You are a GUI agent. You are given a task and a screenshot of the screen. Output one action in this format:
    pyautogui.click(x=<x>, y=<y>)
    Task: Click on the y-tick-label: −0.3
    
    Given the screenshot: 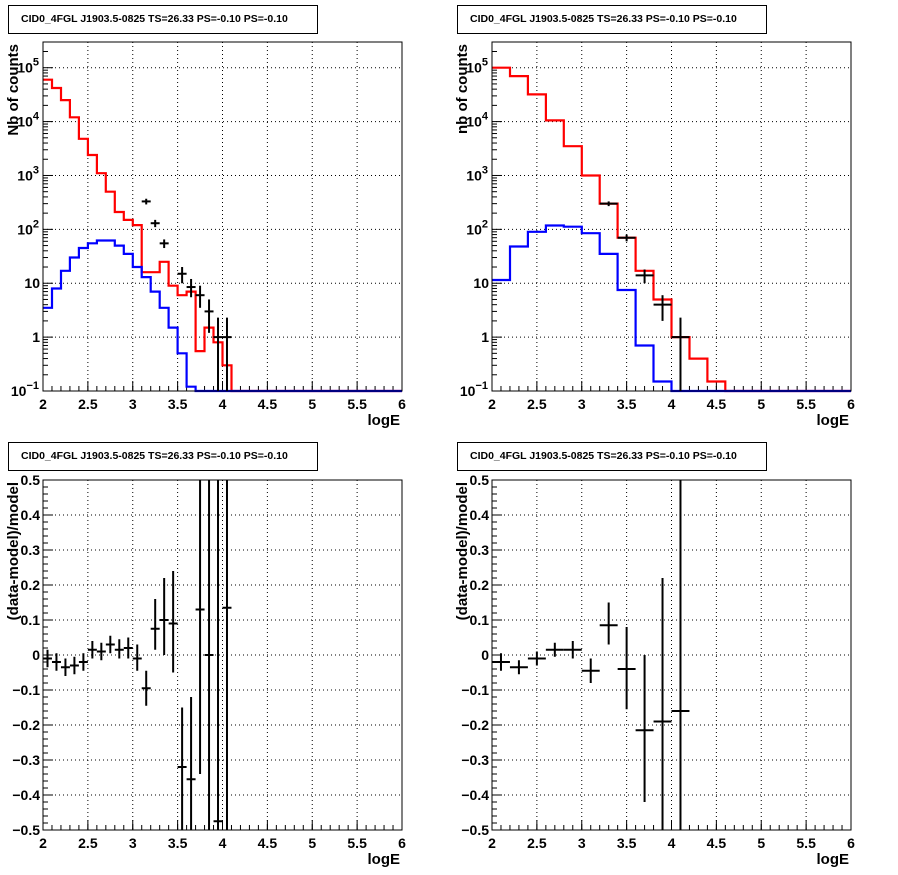 What is the action you would take?
    pyautogui.click(x=475, y=760)
    